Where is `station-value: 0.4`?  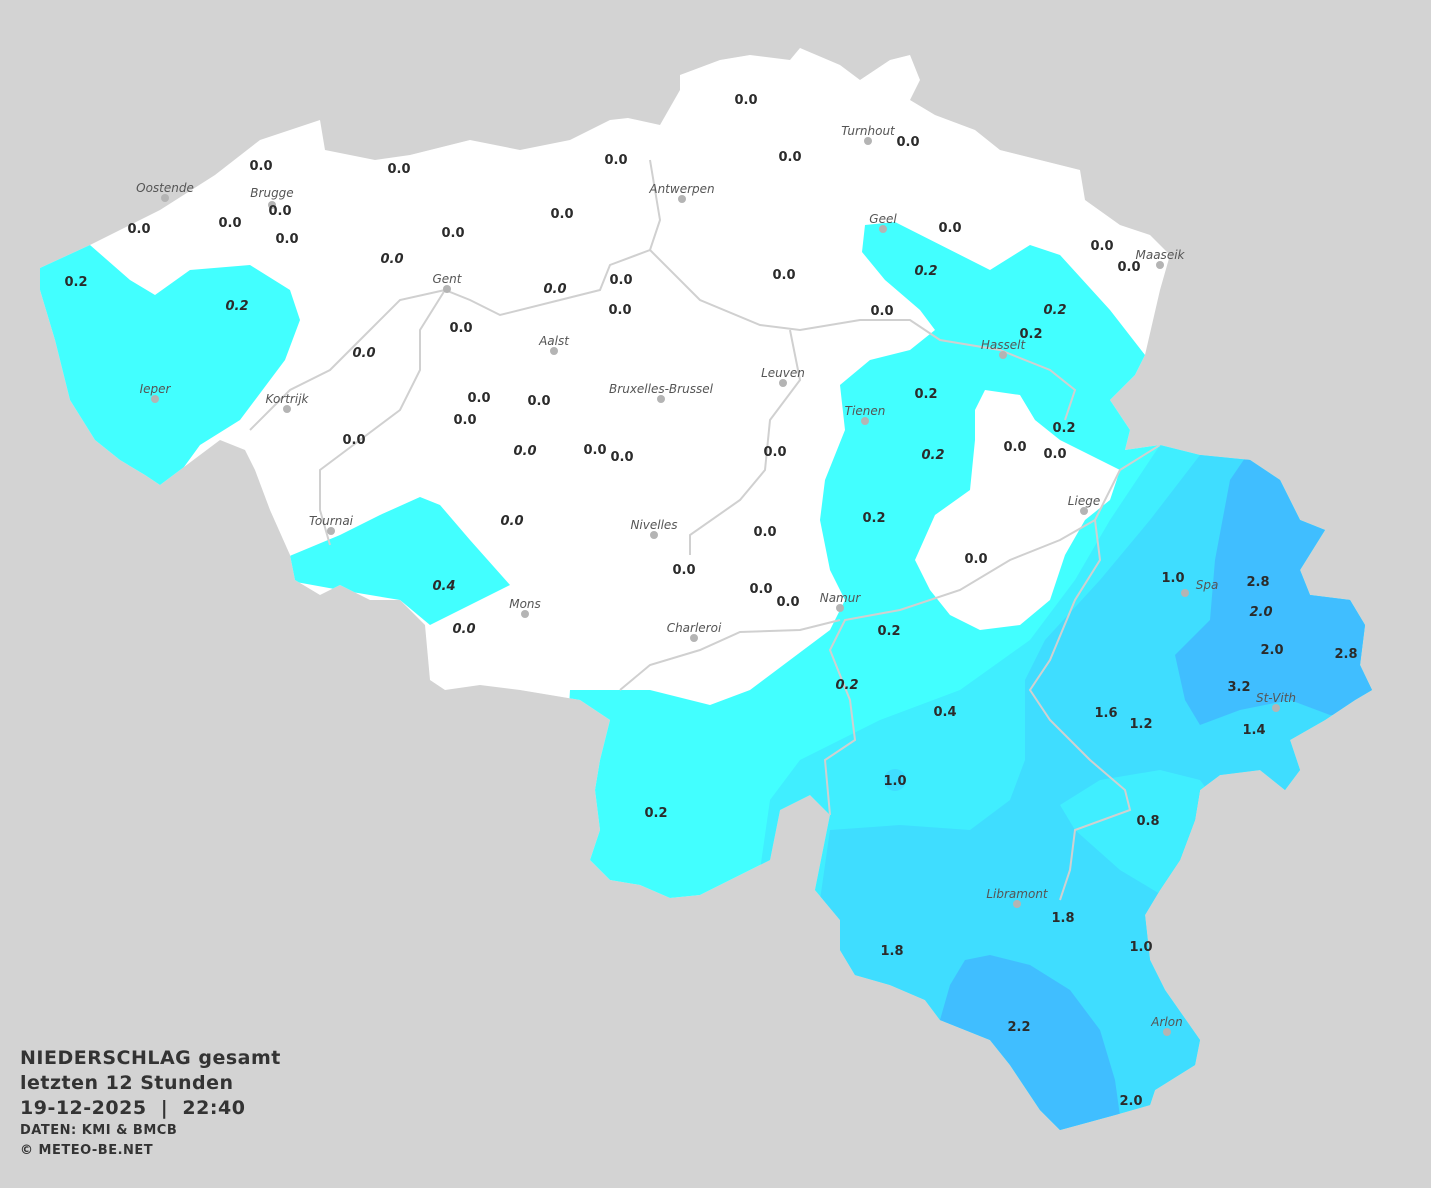
station-value: 0.4 is located at coordinates (443, 586).